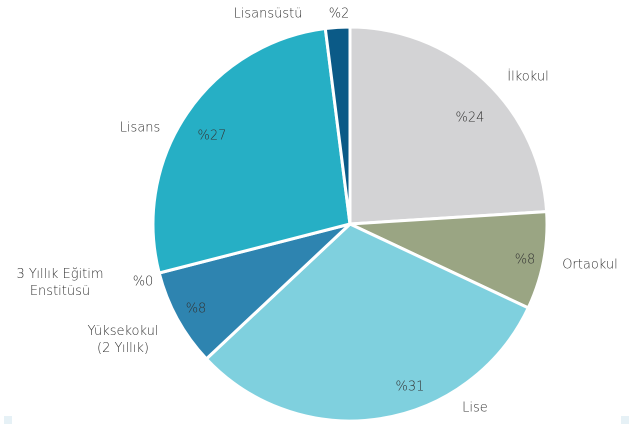  What do you see at coordinates (410, 387) in the screenshot?
I see `value-label: %31` at bounding box center [410, 387].